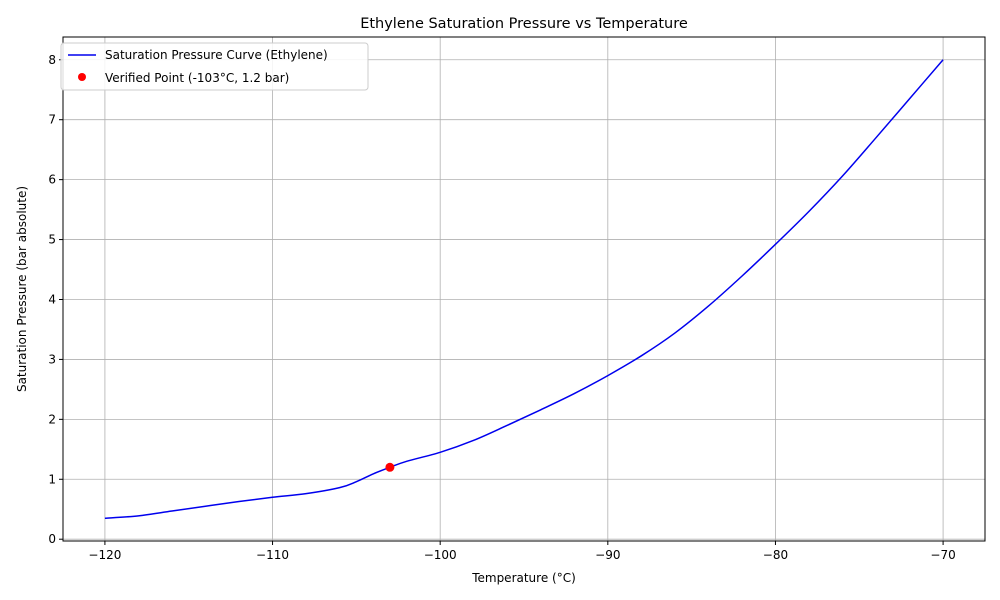  What do you see at coordinates (52, 359) in the screenshot?
I see `y-tick-label: 3` at bounding box center [52, 359].